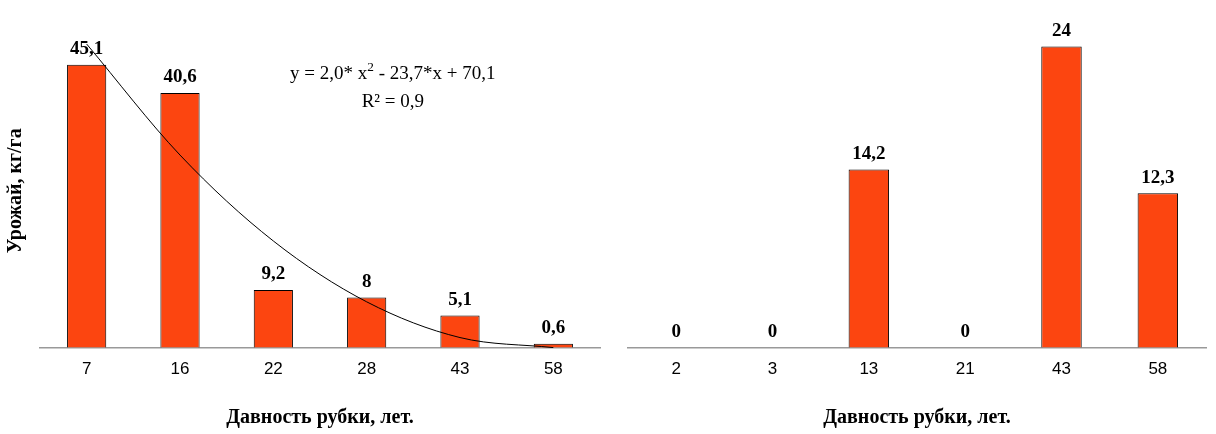  I want to click on annotation: R² = 0,9, so click(392, 100).